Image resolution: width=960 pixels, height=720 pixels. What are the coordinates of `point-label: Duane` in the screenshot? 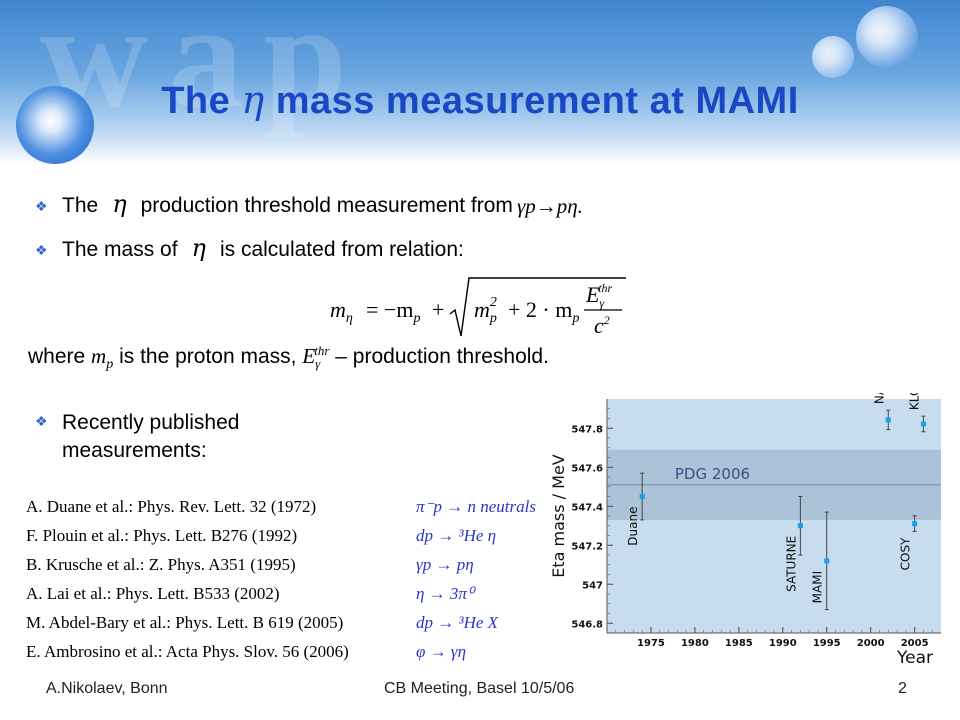 It's located at (633, 526).